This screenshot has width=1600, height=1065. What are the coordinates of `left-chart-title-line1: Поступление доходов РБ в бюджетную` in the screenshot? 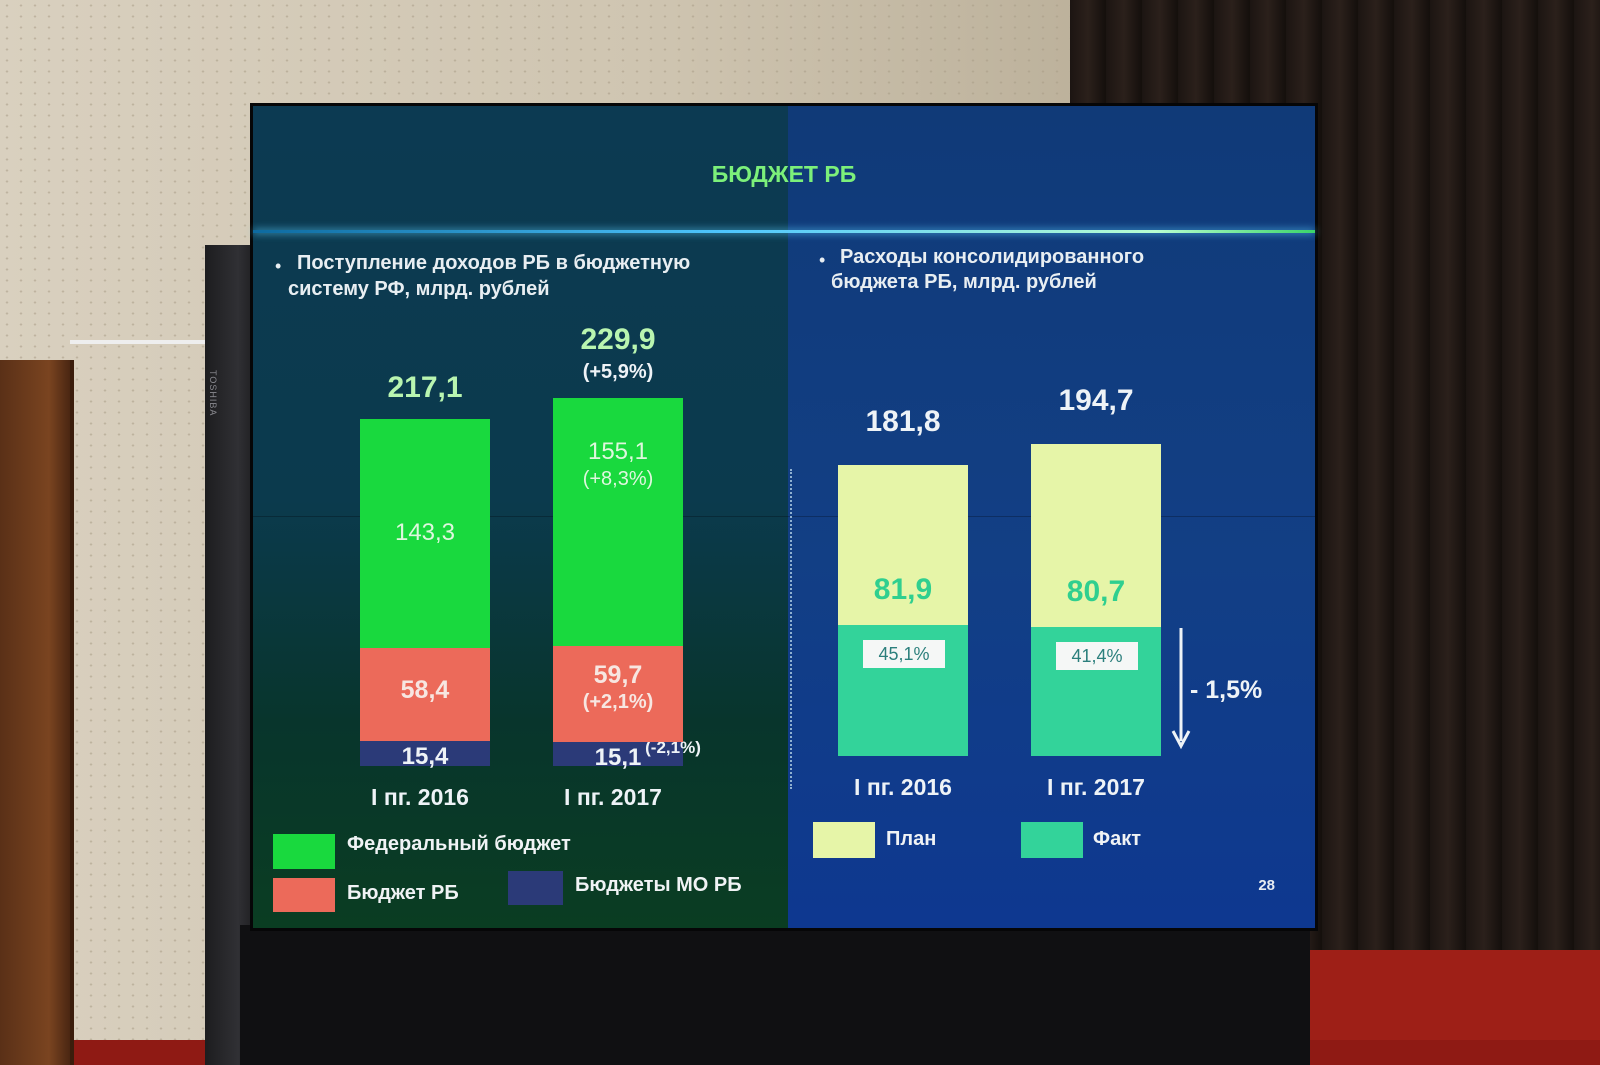 It's located at (494, 263).